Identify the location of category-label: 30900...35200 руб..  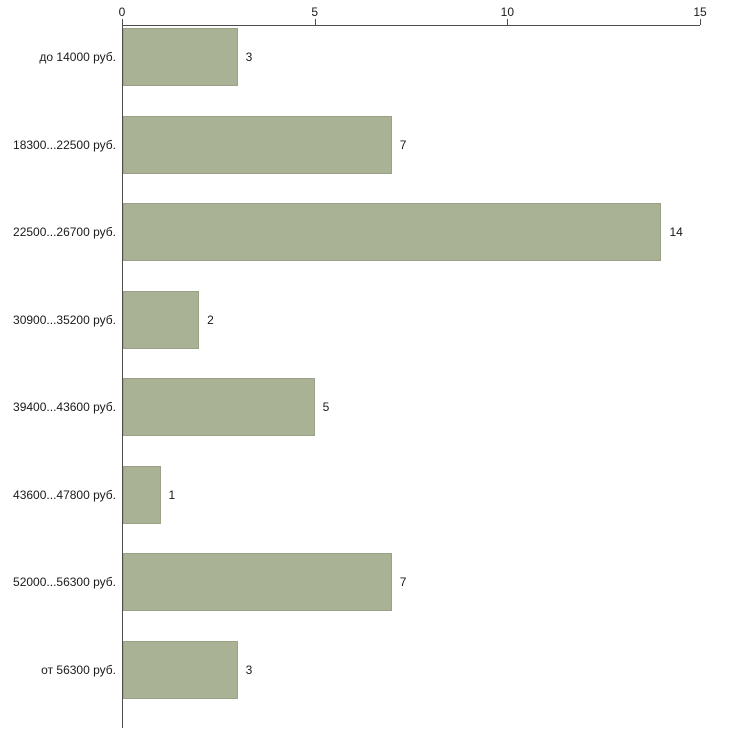
(64, 319).